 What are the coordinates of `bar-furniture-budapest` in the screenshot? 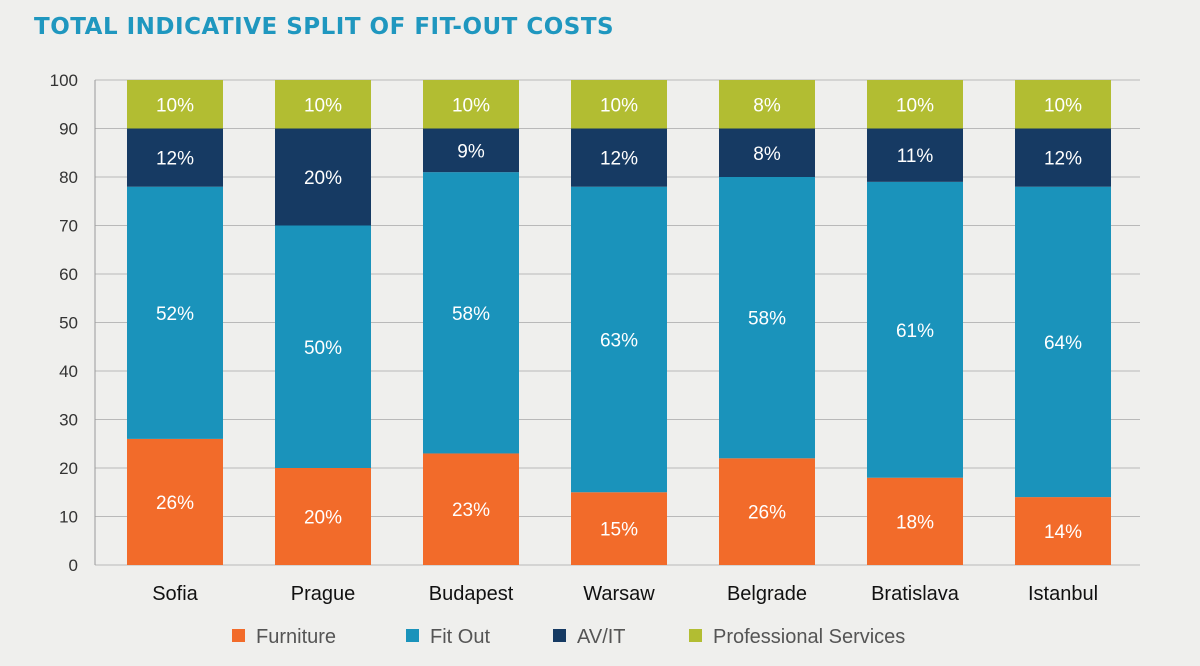 It's located at (471, 509).